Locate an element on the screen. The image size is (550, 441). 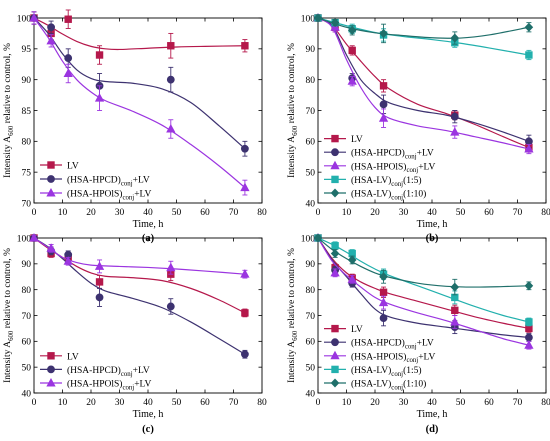
panel-label: (c) is located at coordinates (148, 429).